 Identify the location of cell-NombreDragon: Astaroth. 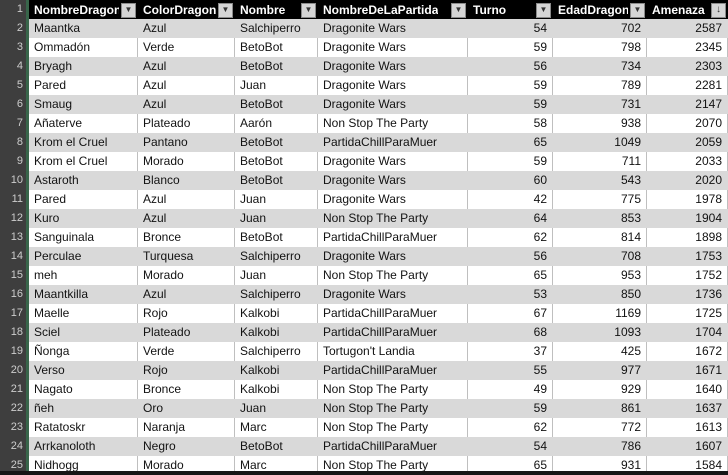
(83, 181).